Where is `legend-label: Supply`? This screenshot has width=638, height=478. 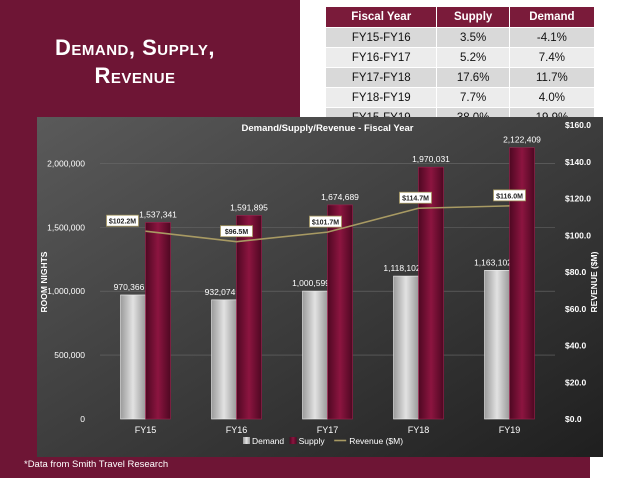 legend-label: Supply is located at coordinates (312, 441).